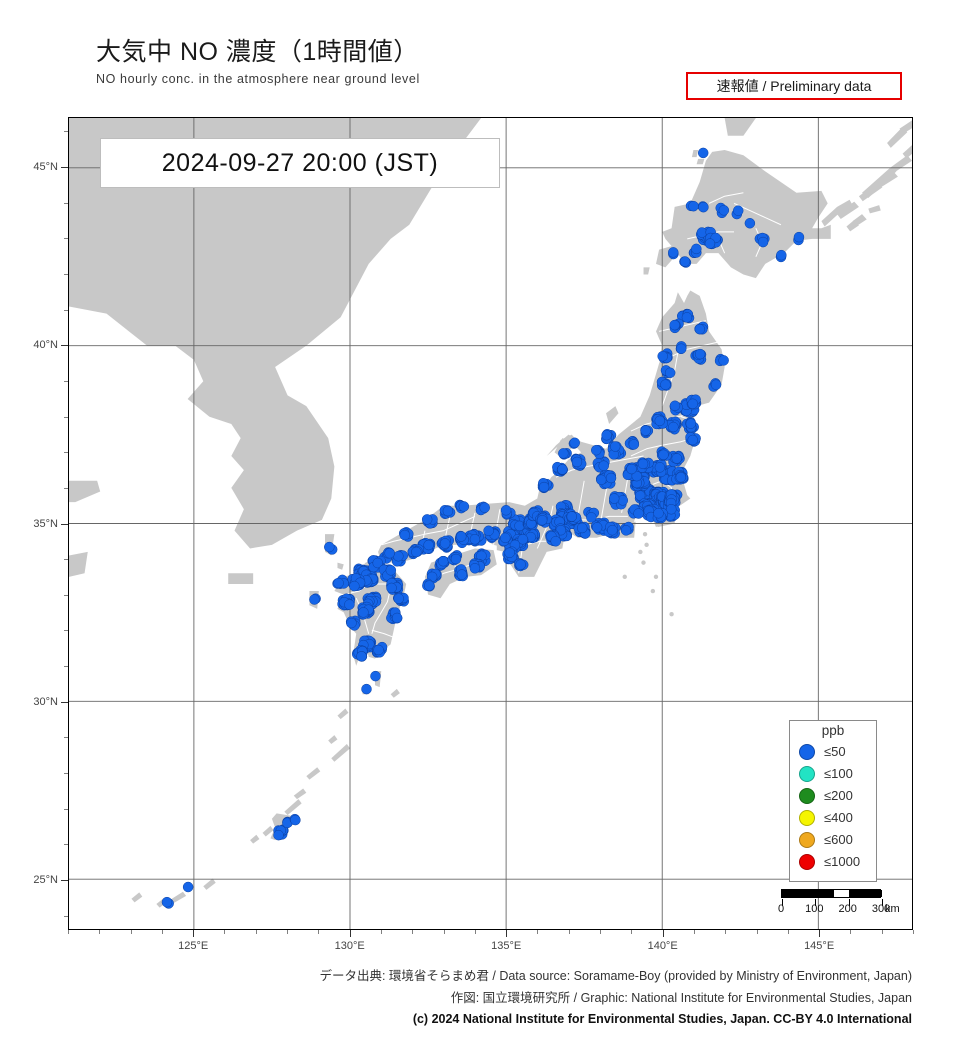 The height and width of the screenshot is (1060, 980). Describe the element at coordinates (833, 774) in the screenshot. I see `legend-item: ≤100` at that location.